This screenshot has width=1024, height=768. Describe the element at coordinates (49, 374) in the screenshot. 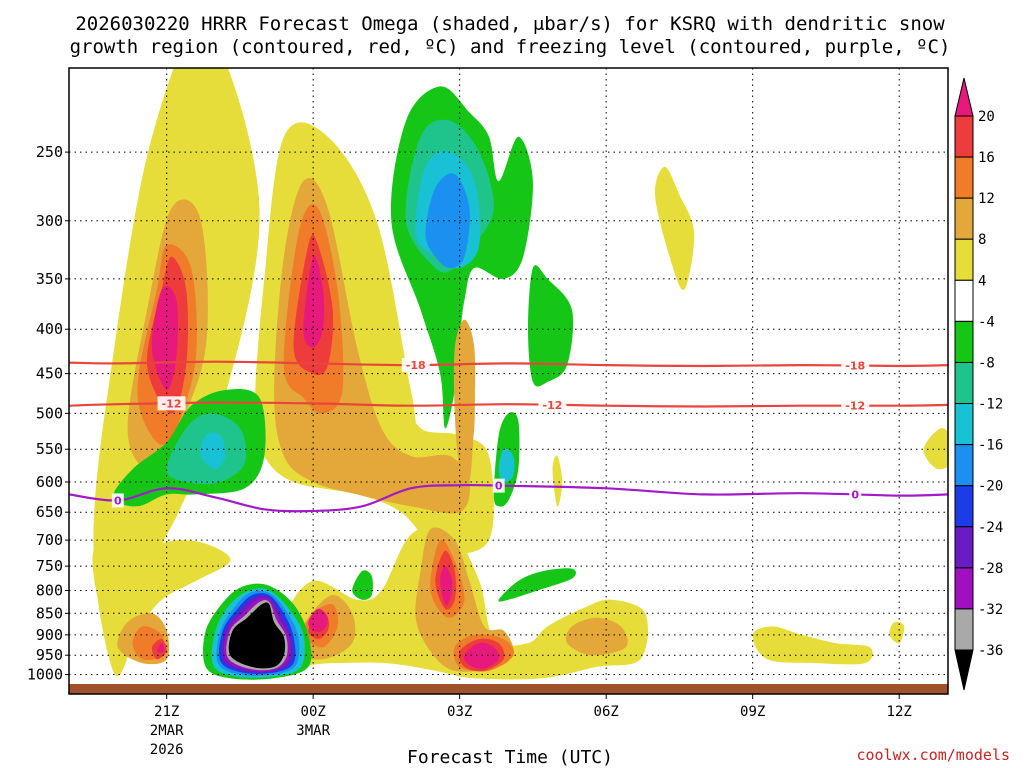

I see `y-tick-450: 450` at that location.